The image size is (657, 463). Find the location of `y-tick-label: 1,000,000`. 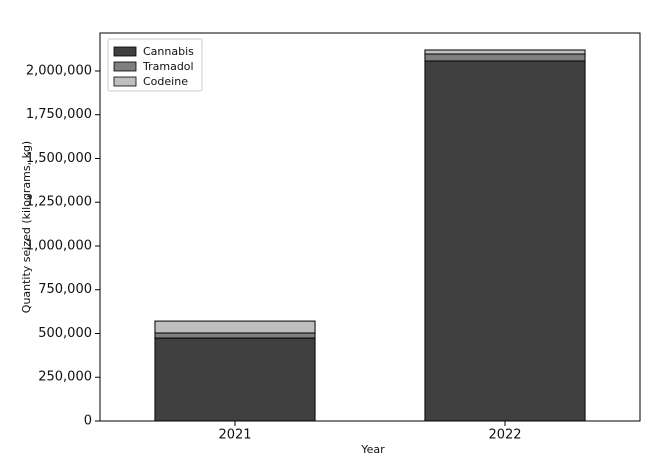

y-tick-label: 1,000,000 is located at coordinates (59, 245).